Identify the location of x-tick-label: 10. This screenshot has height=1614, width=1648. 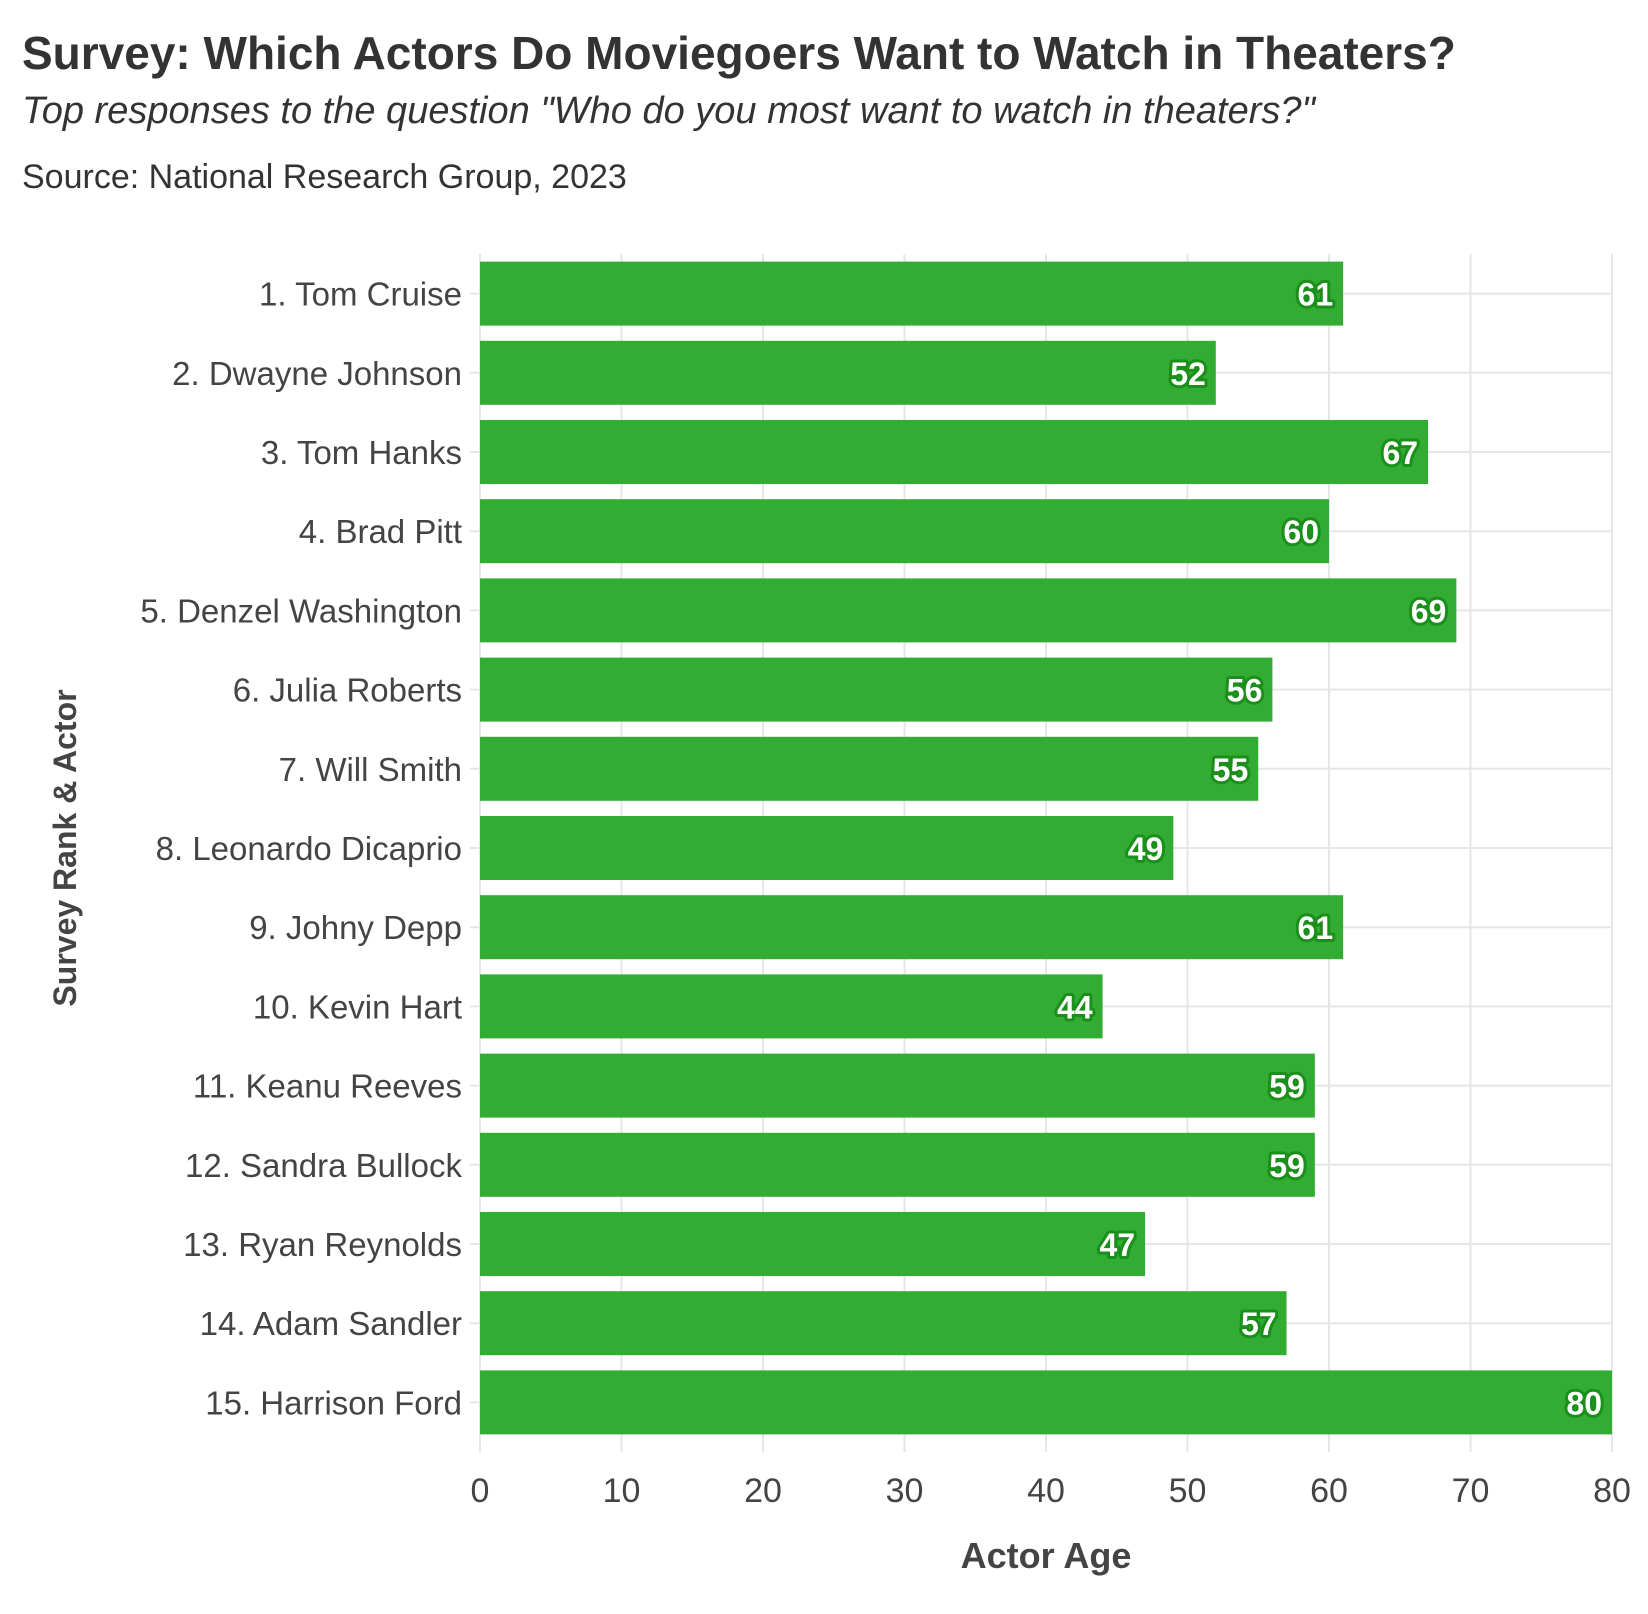
(622, 1491).